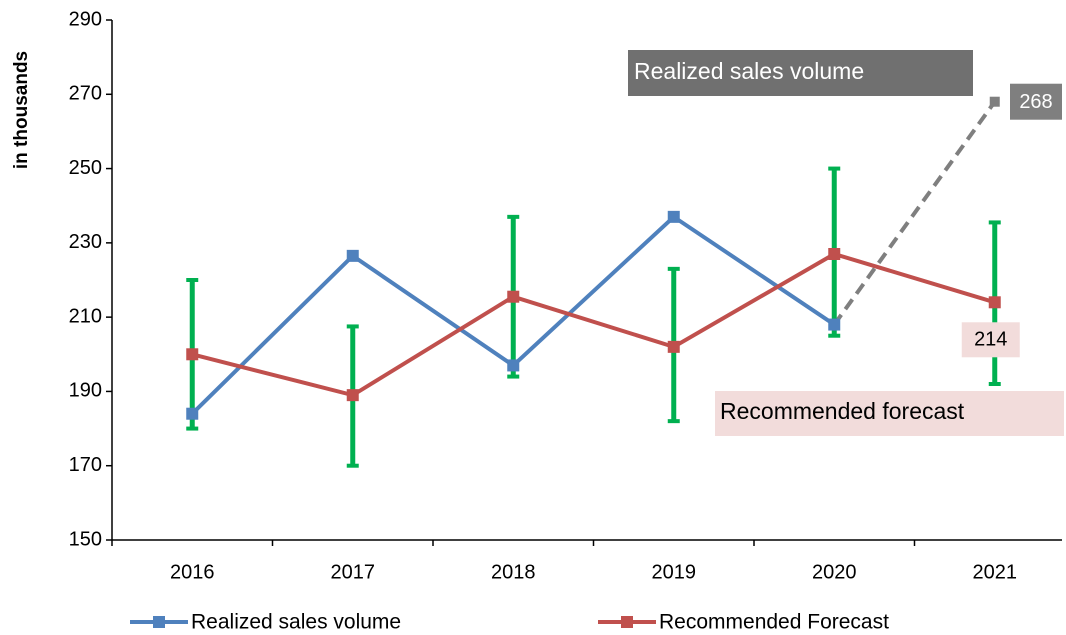 The width and height of the screenshot is (1066, 635). What do you see at coordinates (296, 622) in the screenshot?
I see `legend-label: Realized sales volume` at bounding box center [296, 622].